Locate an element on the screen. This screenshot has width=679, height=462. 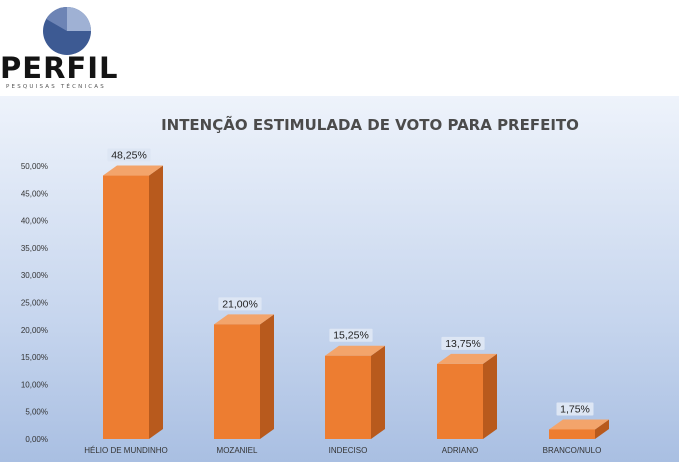
y-tick-label: 50,00% is located at coordinates (34, 166).